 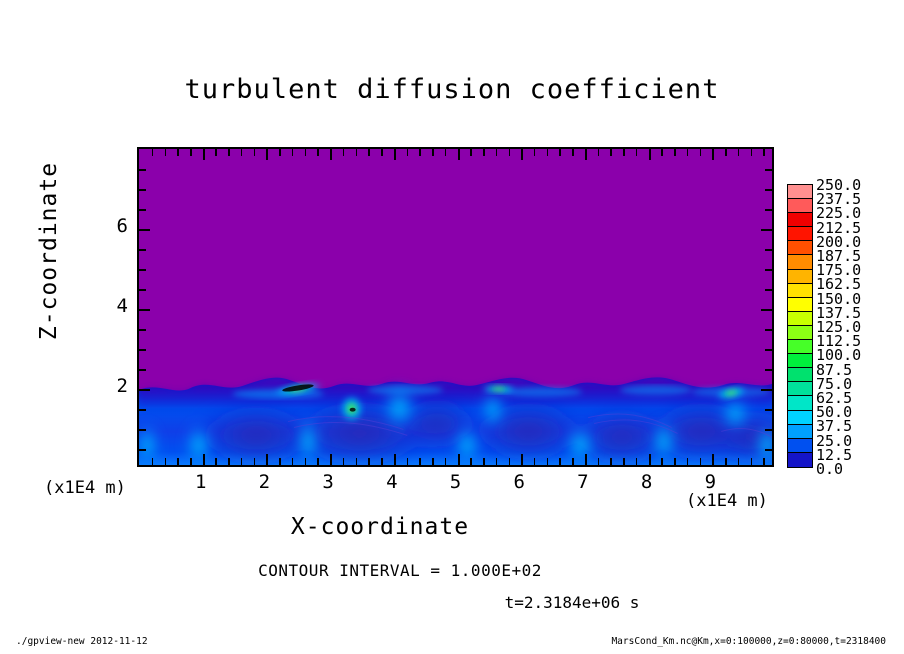 I want to click on colorbar-tick-label: 62.5, so click(x=834, y=398).